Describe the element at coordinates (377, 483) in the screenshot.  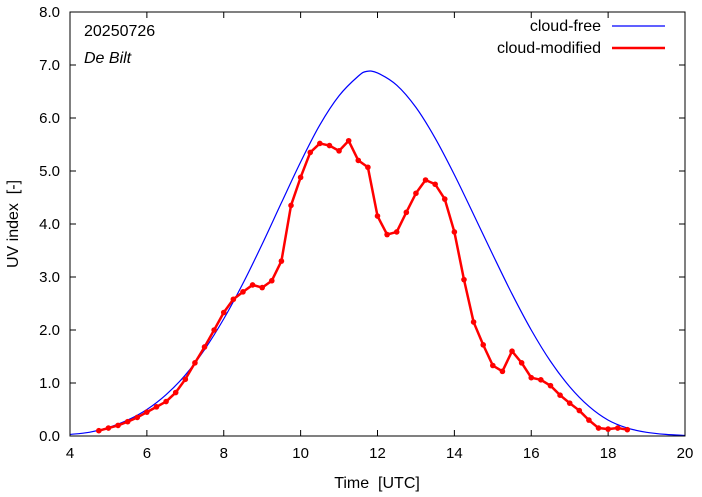
I see `x-axis-label: Time [UTC]` at that location.